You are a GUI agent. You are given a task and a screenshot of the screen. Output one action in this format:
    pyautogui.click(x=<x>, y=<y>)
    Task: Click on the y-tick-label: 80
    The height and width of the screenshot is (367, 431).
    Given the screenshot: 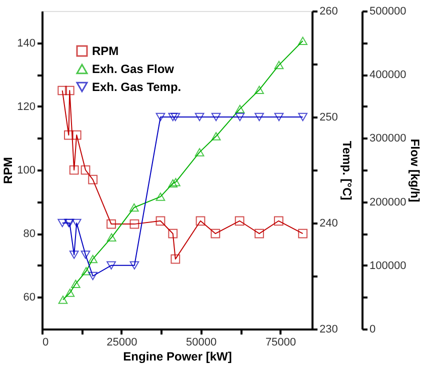 What is the action you would take?
    pyautogui.click(x=29, y=234)
    